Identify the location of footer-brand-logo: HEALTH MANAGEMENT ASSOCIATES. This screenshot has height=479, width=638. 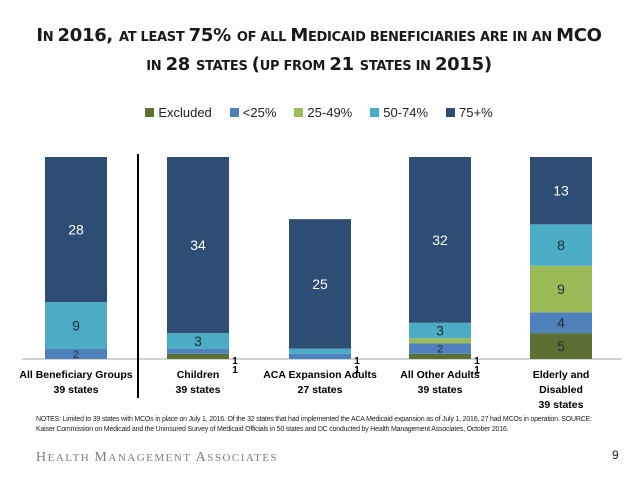
(157, 458).